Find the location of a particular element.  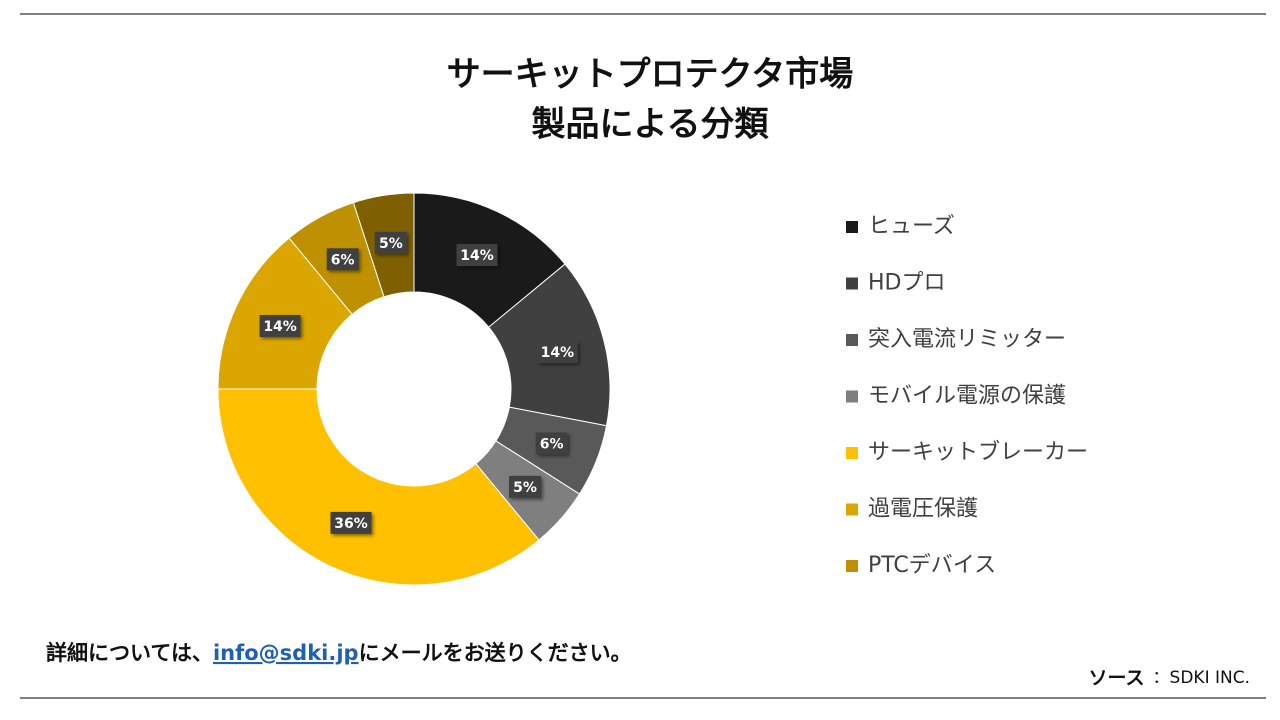

source-name: ：SDKI INC. is located at coordinates (1201, 678).